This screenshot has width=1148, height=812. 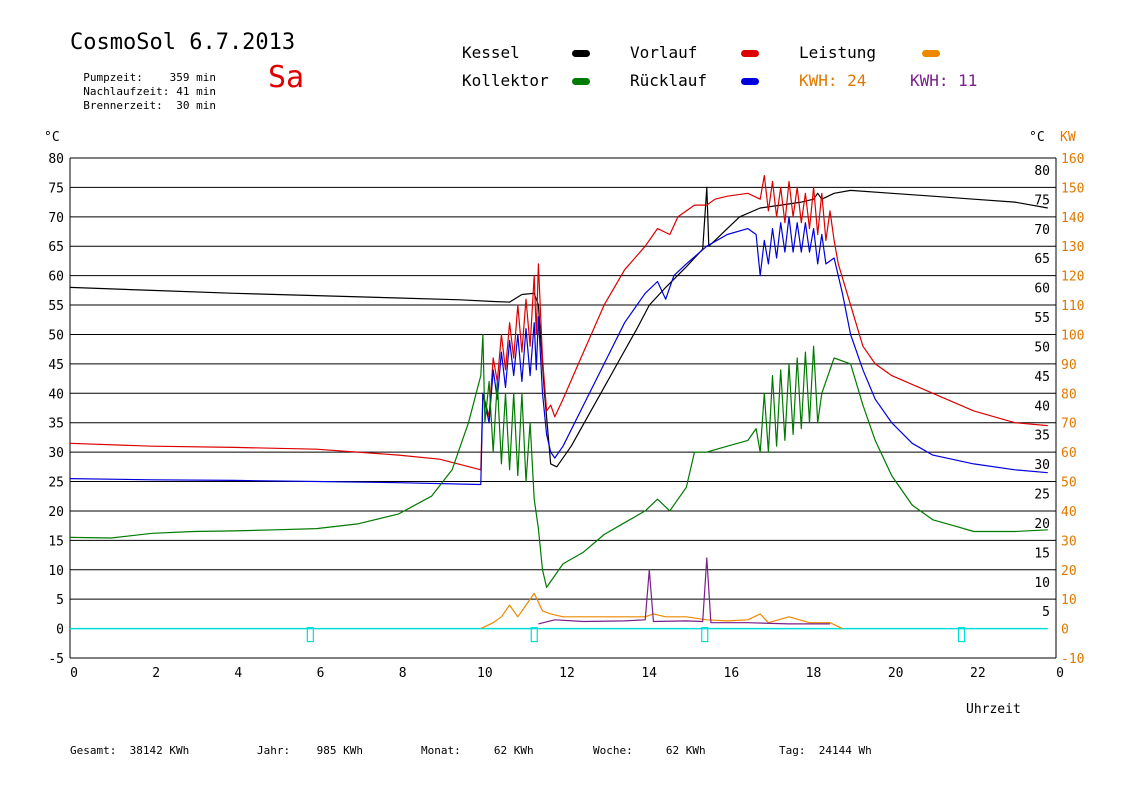 What do you see at coordinates (56, 335) in the screenshot?
I see `y-tick-label-left: 50` at bounding box center [56, 335].